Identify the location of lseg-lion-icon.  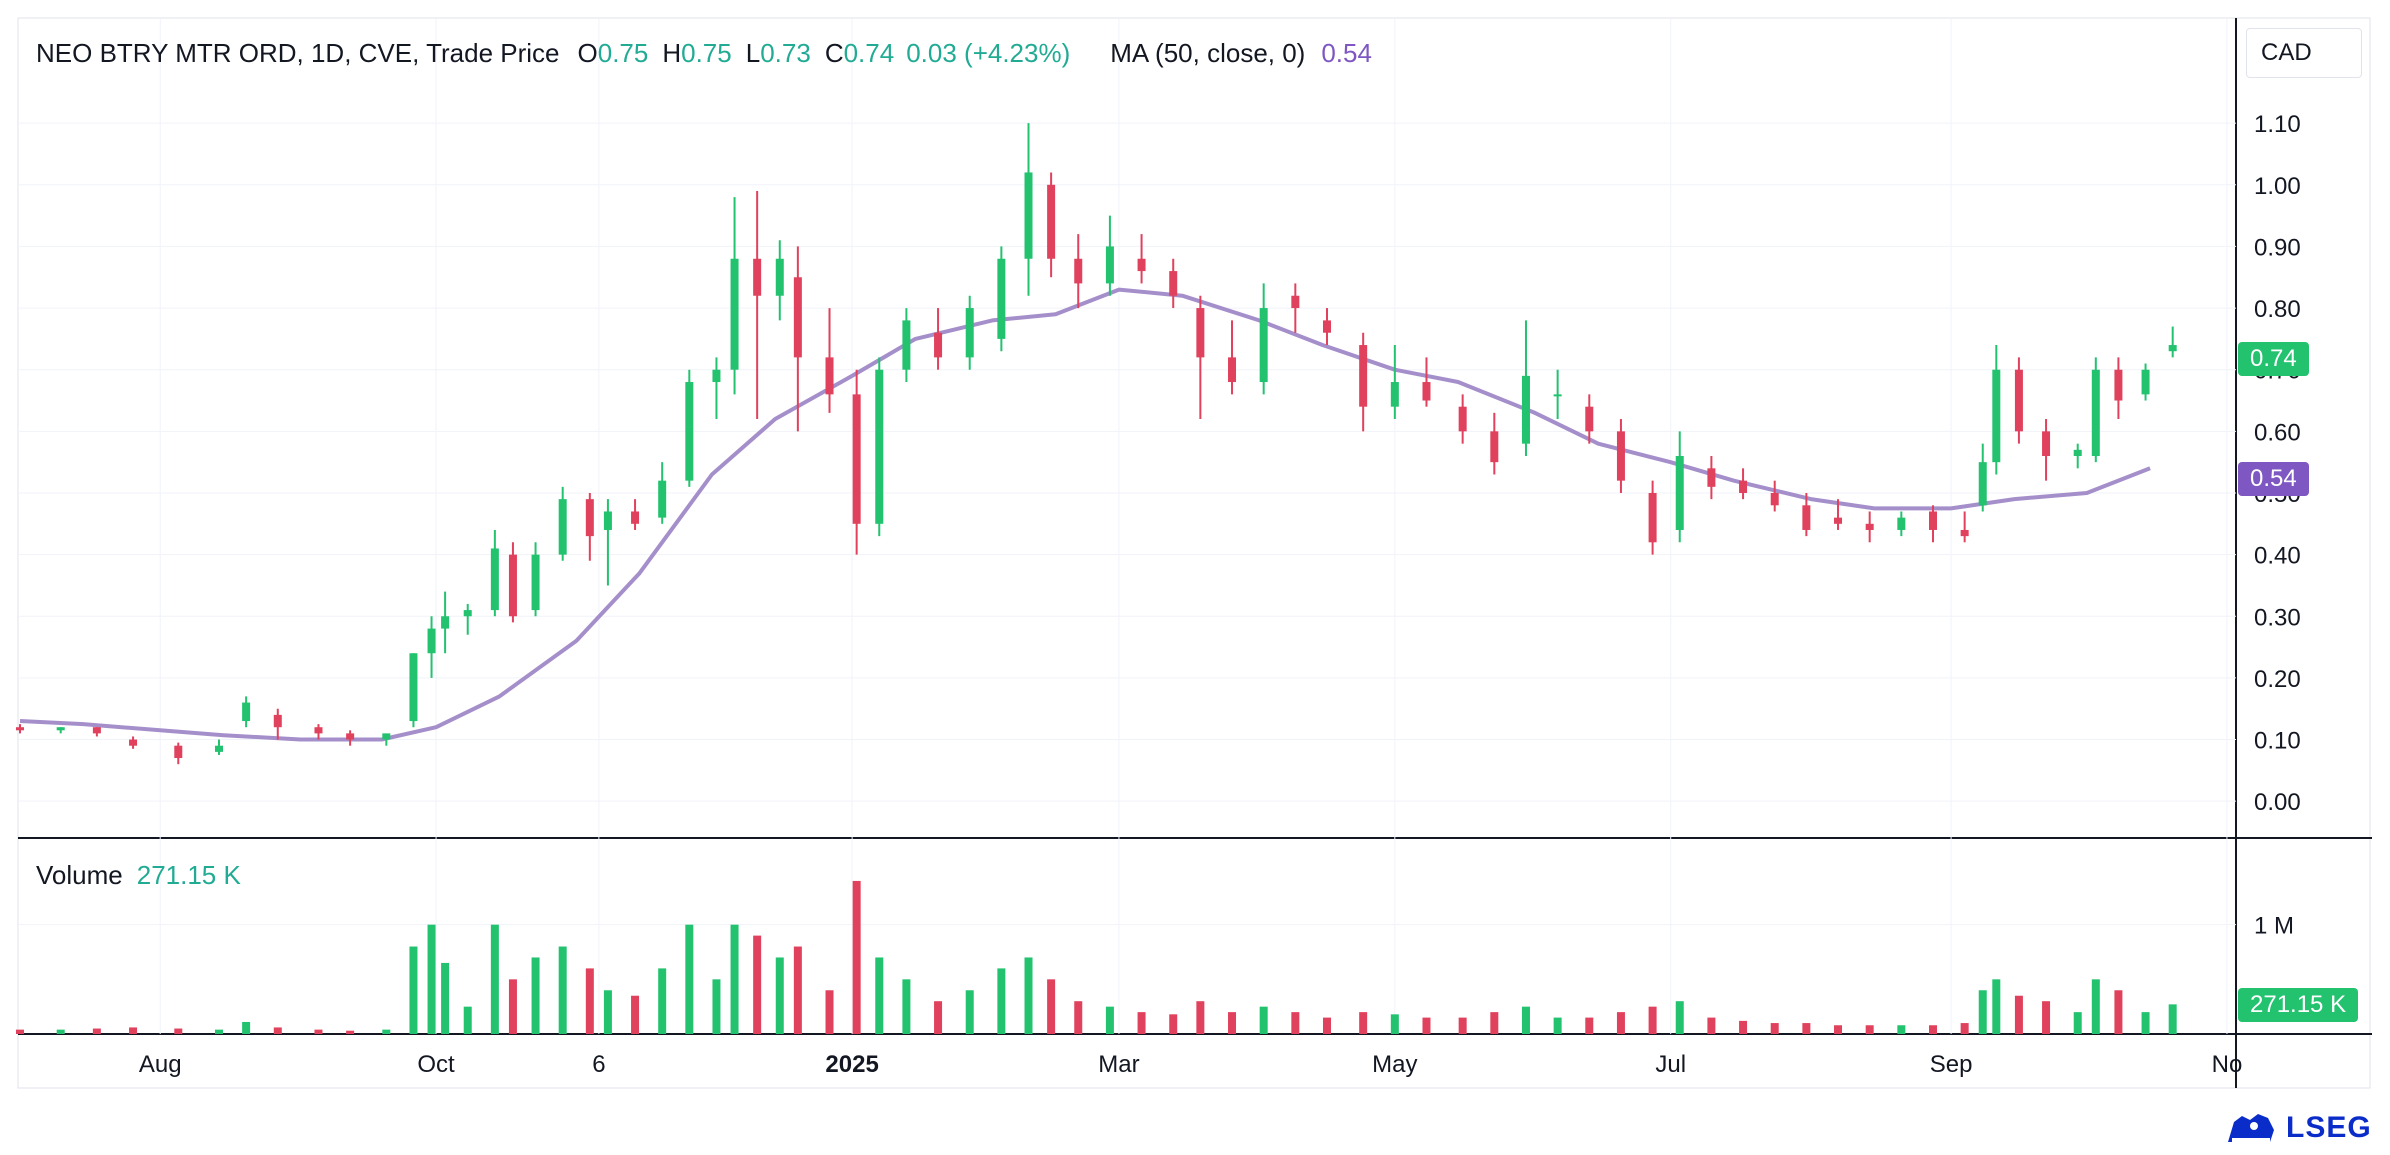
(2251, 1128).